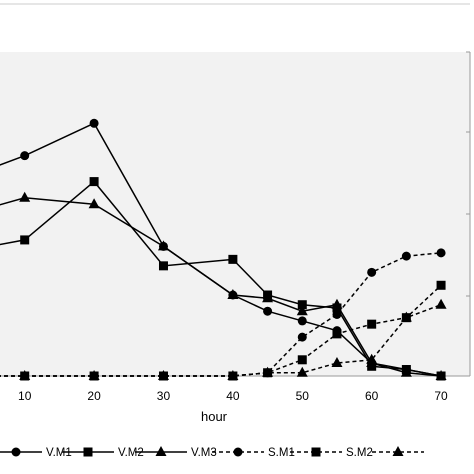  I want to click on legend-label: V.M2, so click(131, 453).